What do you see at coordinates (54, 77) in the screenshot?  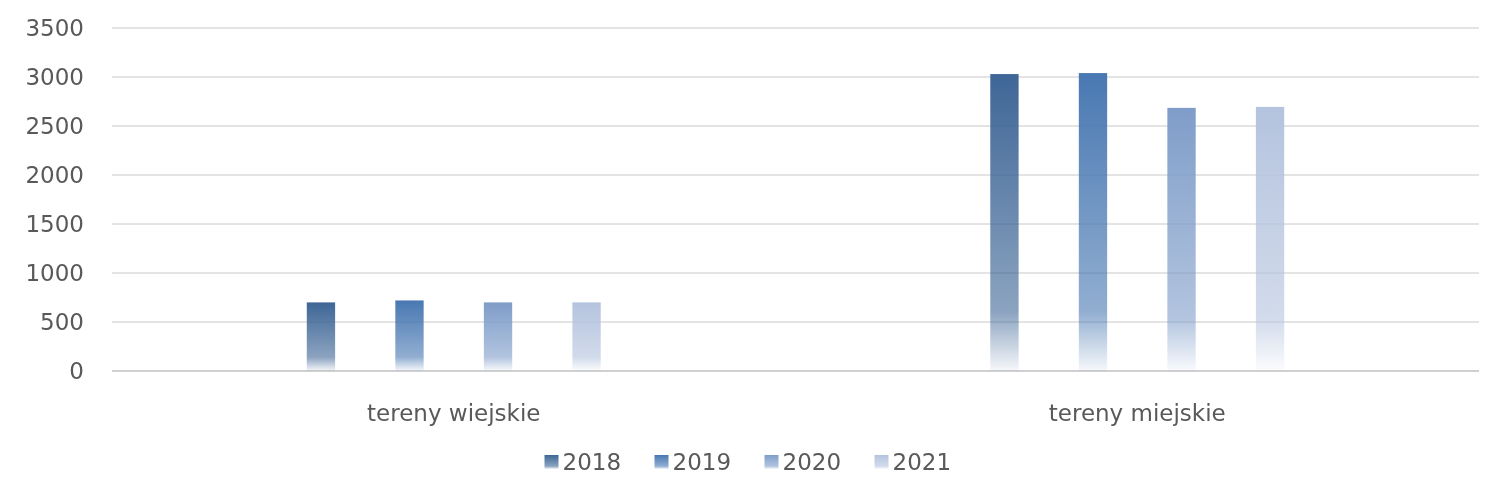 I see `y-tick-label: 3000` at bounding box center [54, 77].